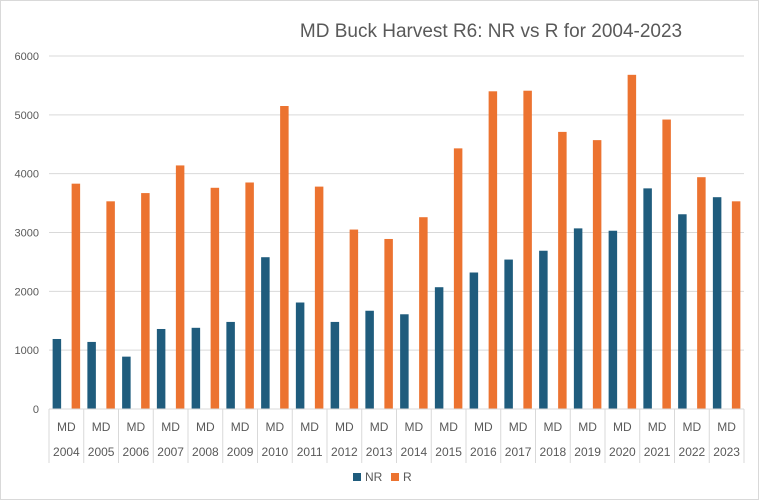  I want to click on x-tick-label: 2013, so click(379, 452).